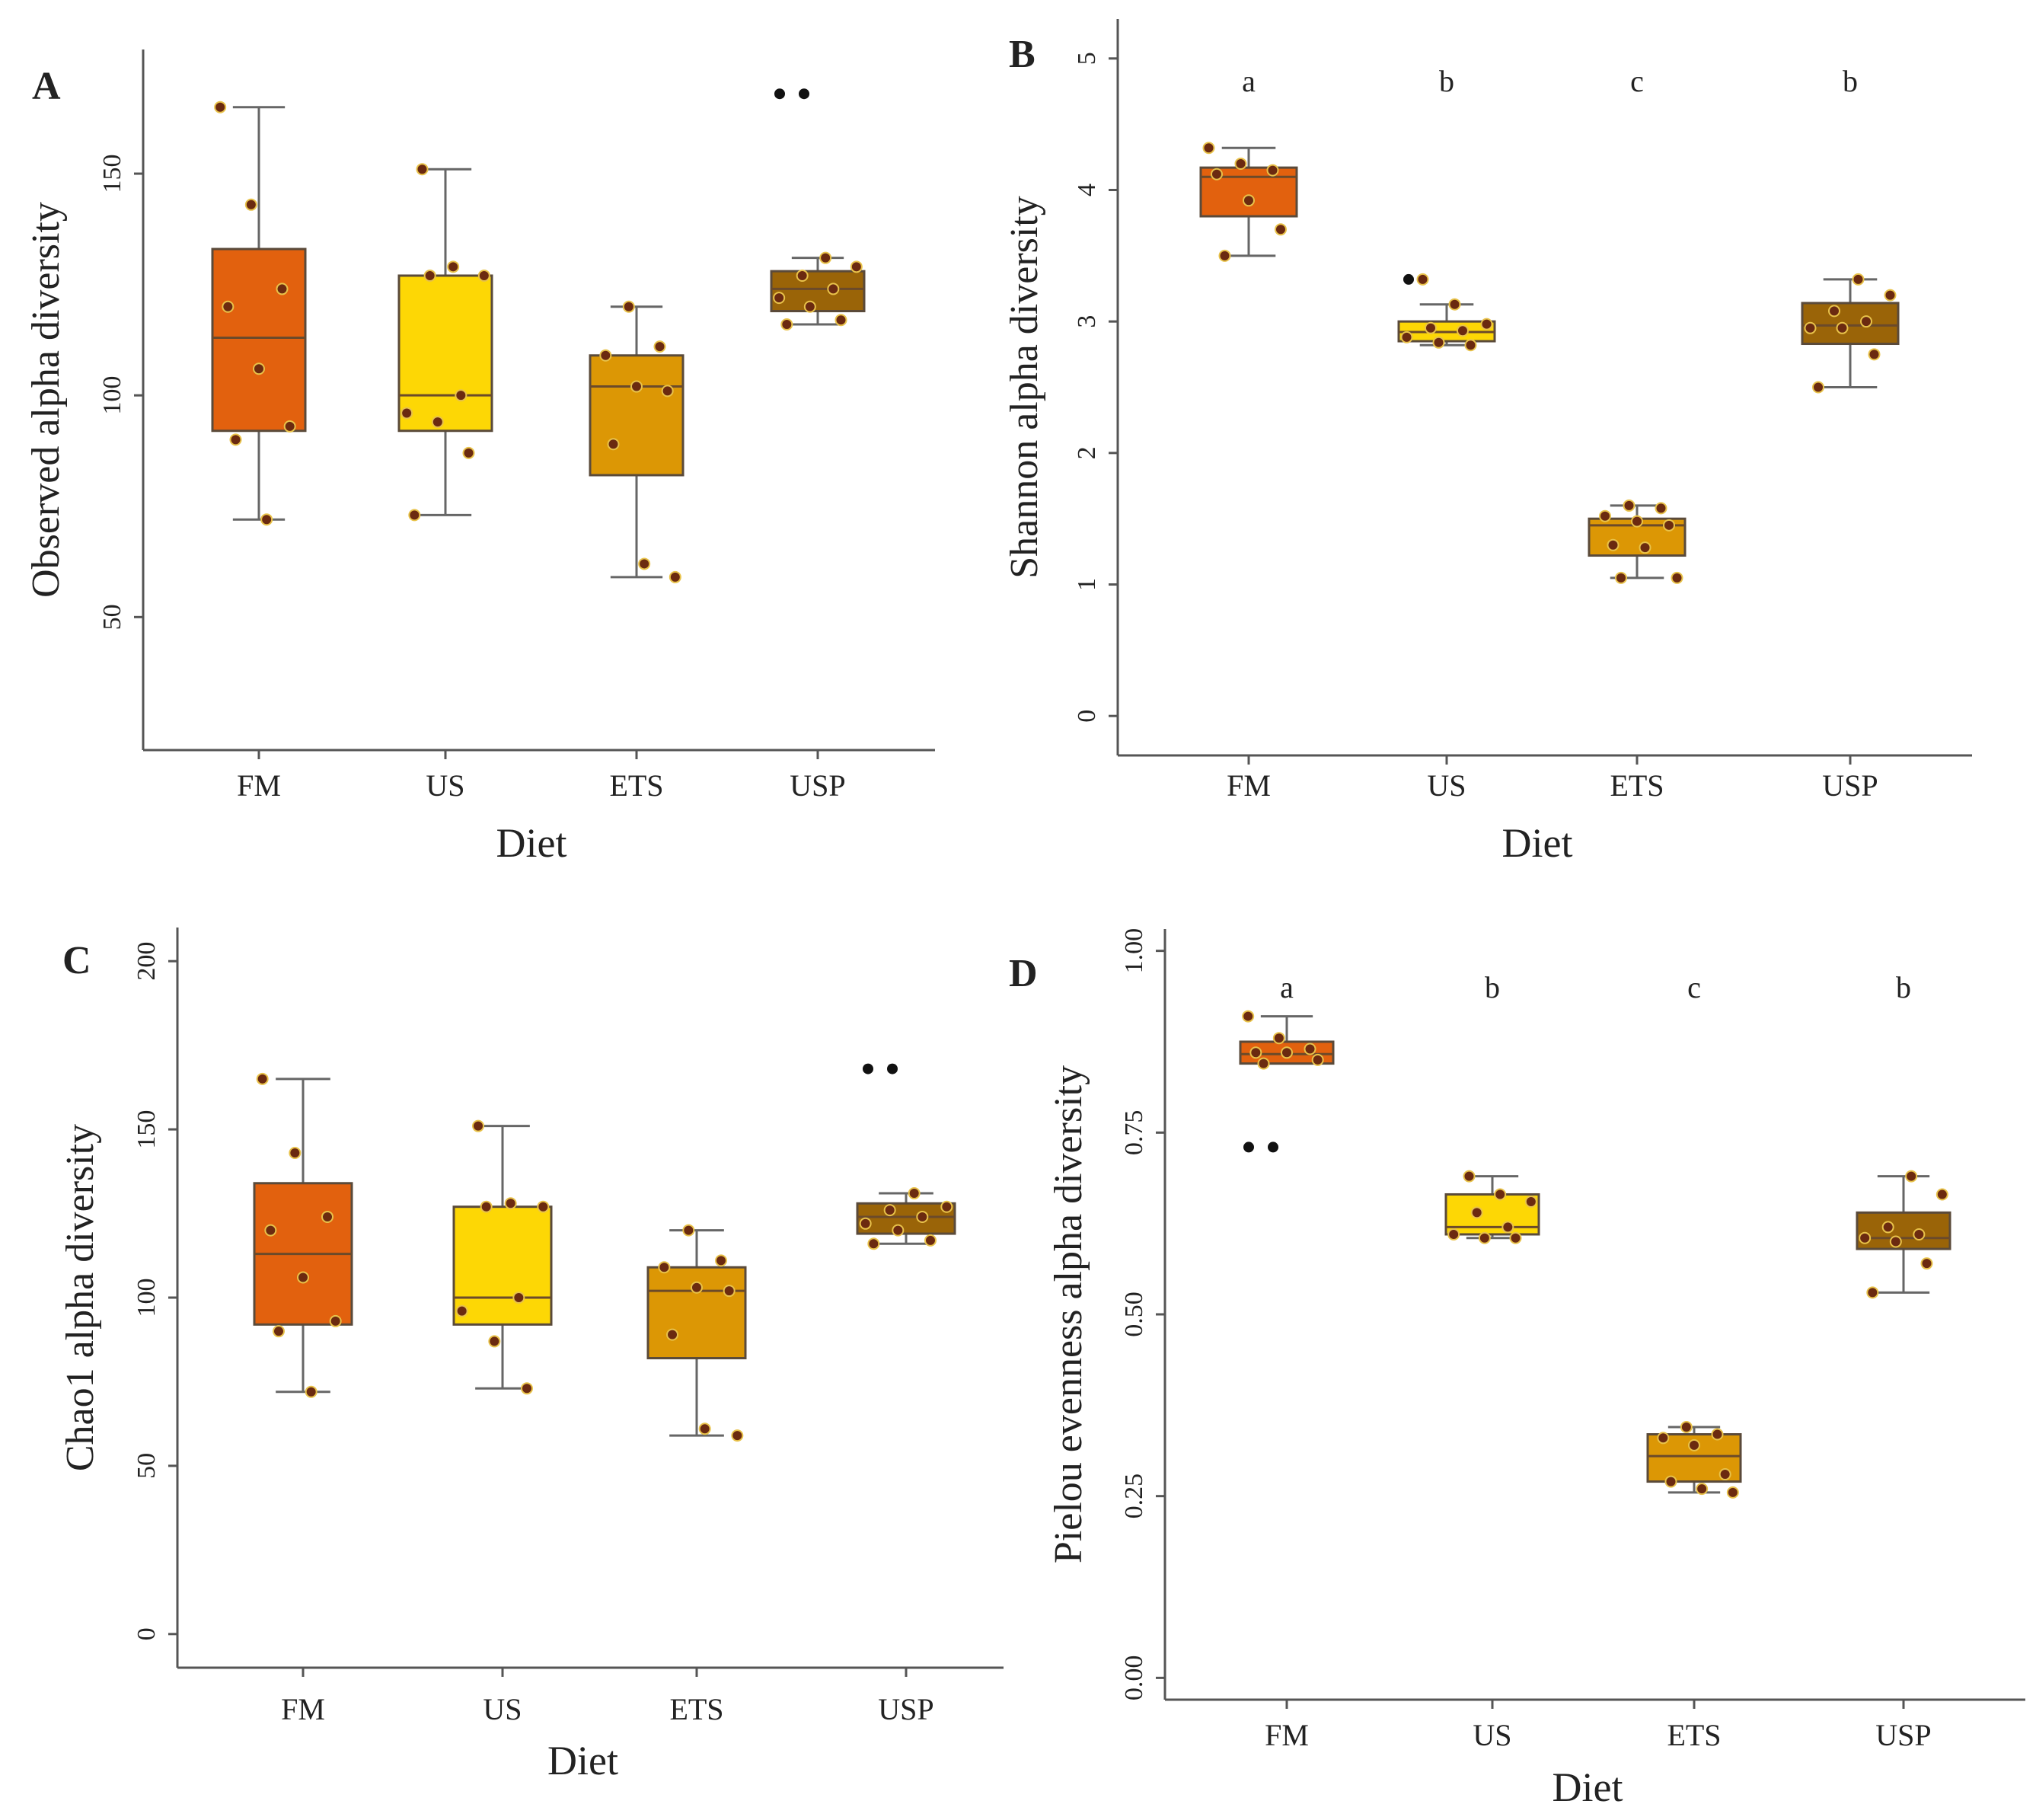  Describe the element at coordinates (1024, 973) in the screenshot. I see `panel-letter: D` at that location.